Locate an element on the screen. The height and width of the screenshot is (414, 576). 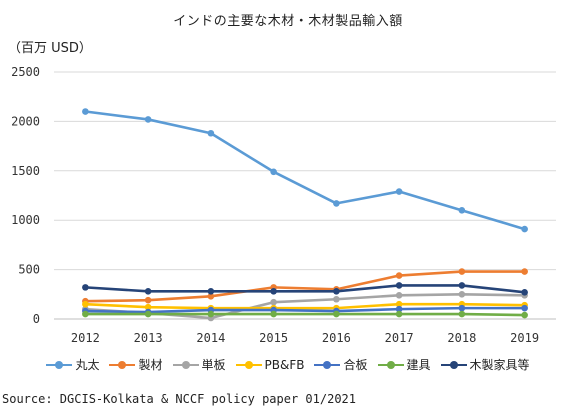
x-tick-label: 2014 is located at coordinates (210, 338).